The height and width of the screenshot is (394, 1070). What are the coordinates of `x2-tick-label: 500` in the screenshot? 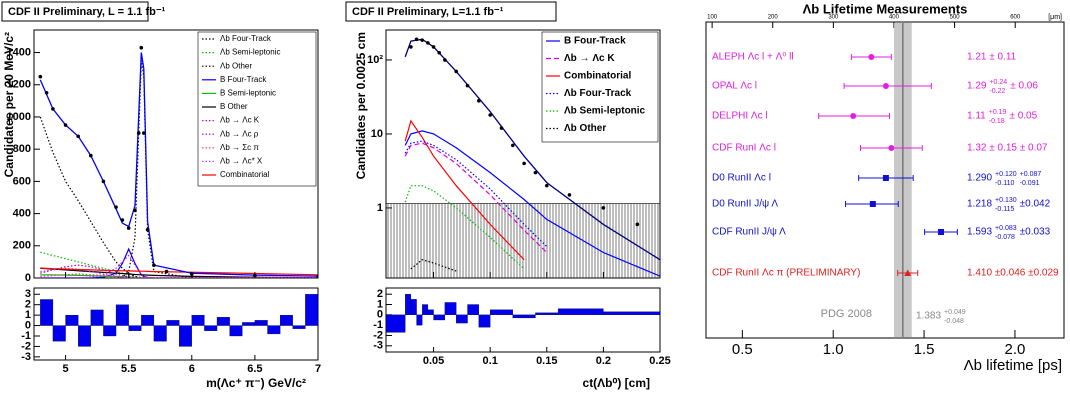 It's located at (955, 18).